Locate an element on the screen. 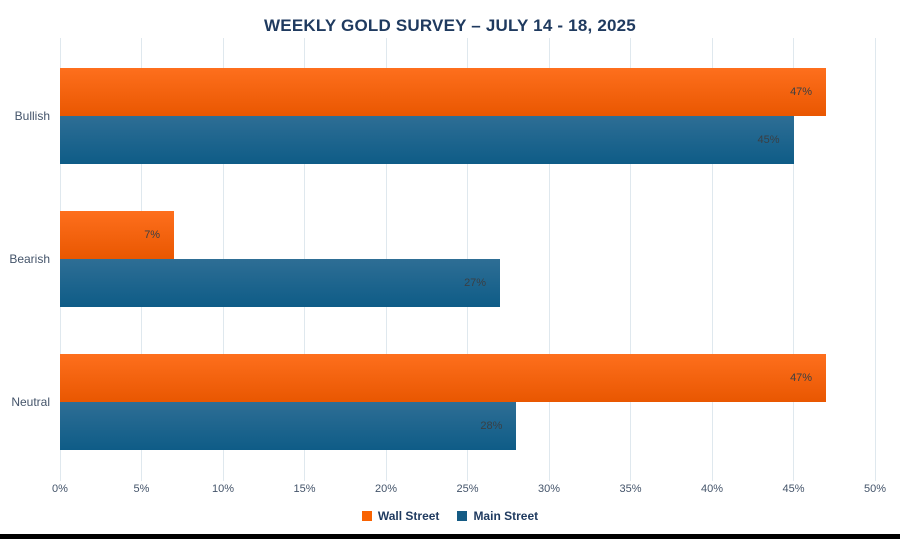  x-tick-label-45: 45% is located at coordinates (793, 489).